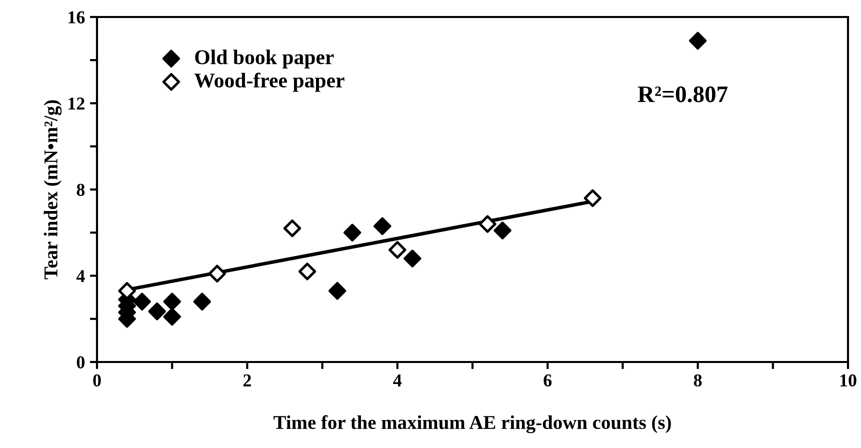  What do you see at coordinates (397, 380) in the screenshot?
I see `x-tick-label: 4` at bounding box center [397, 380].